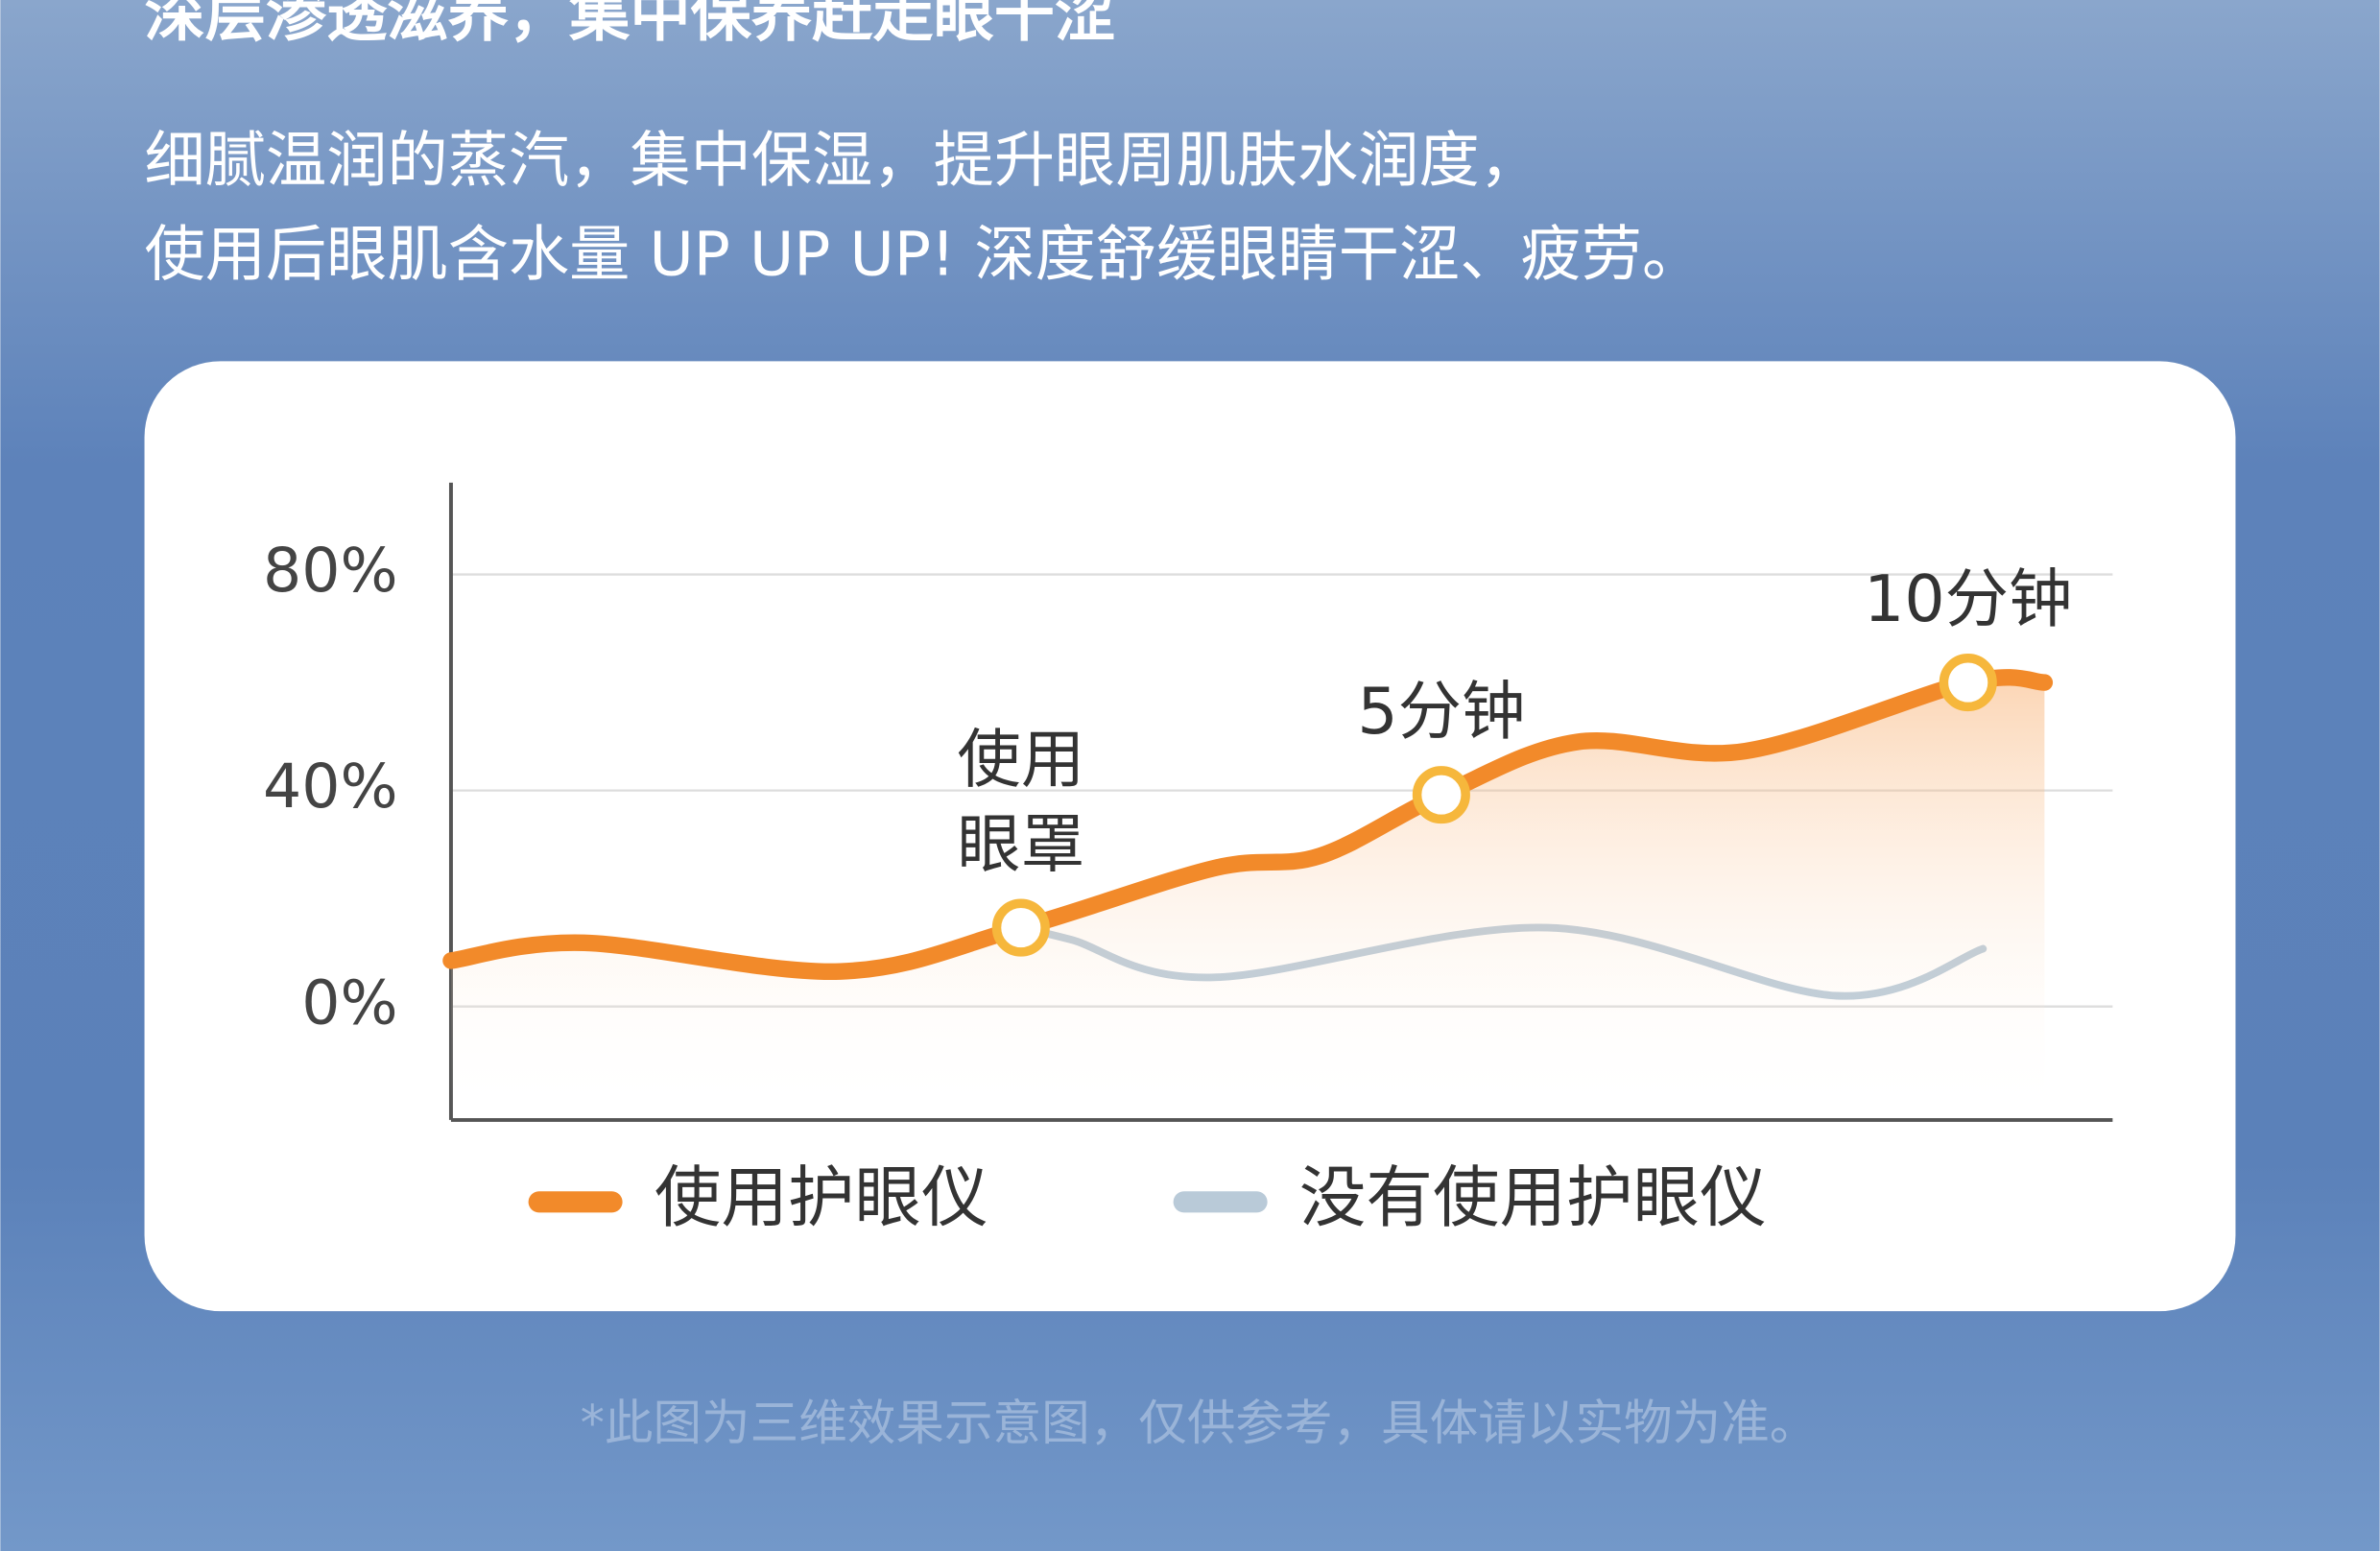  Describe the element at coordinates (821, 1197) in the screenshot. I see `legend-label: 使用护眼仪` at that location.